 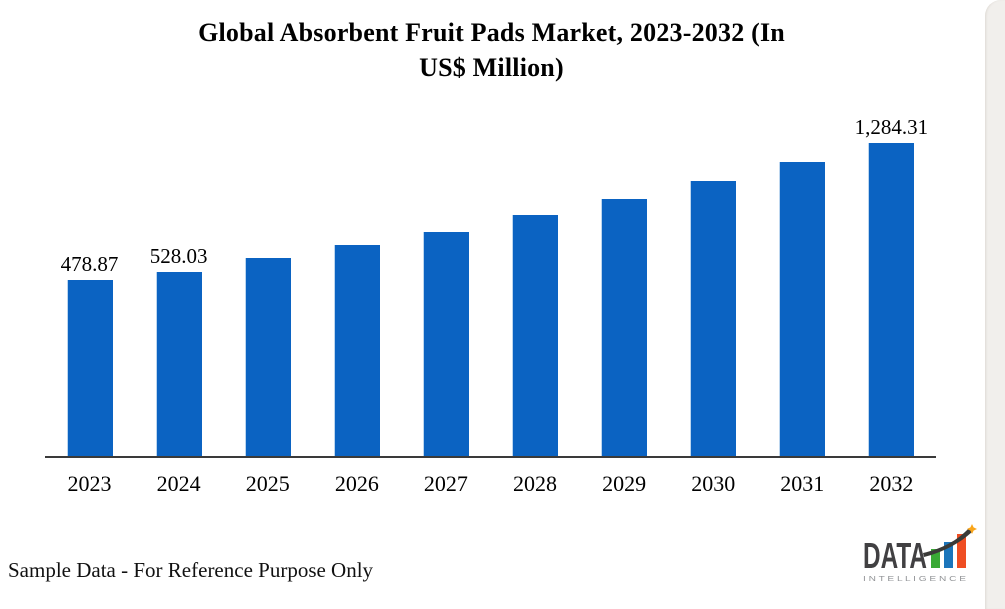 What do you see at coordinates (713, 483) in the screenshot?
I see `x-tick-label-2030: 2030` at bounding box center [713, 483].